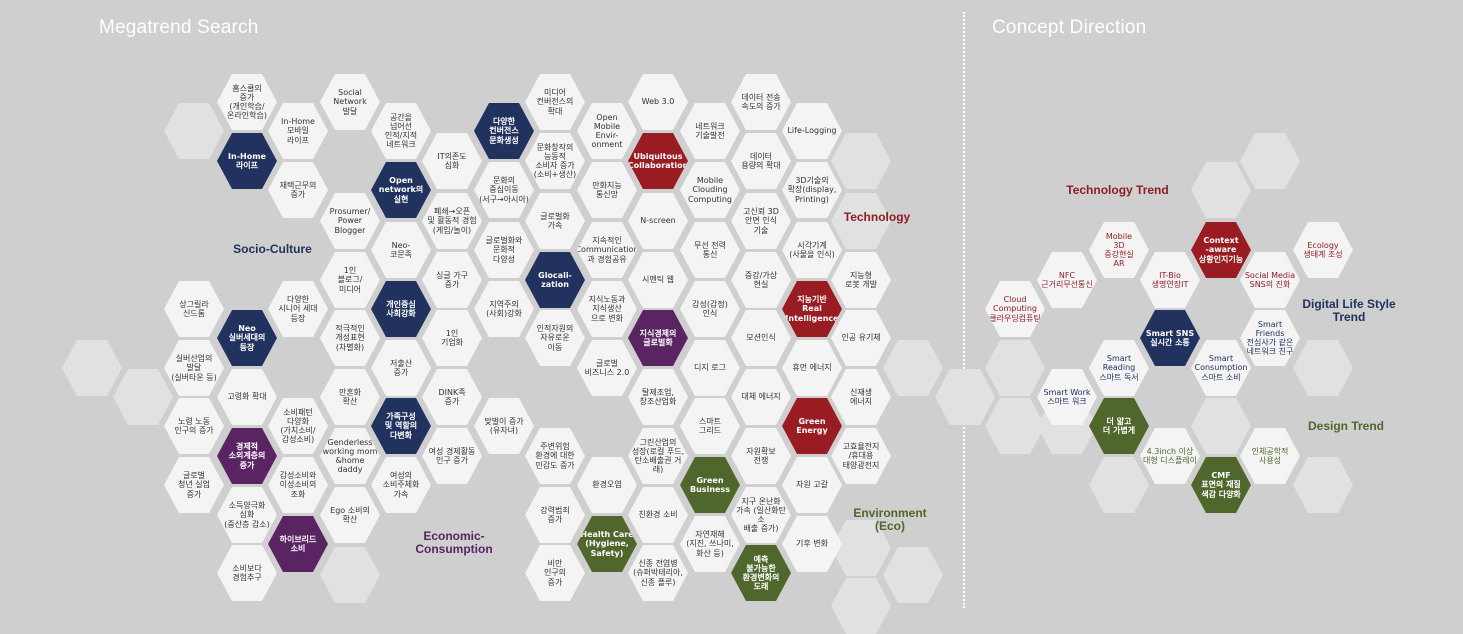 This screenshot has height=634, width=1463. Describe the element at coordinates (890, 519) in the screenshot. I see `label-environment: Environment (Eco)` at that location.